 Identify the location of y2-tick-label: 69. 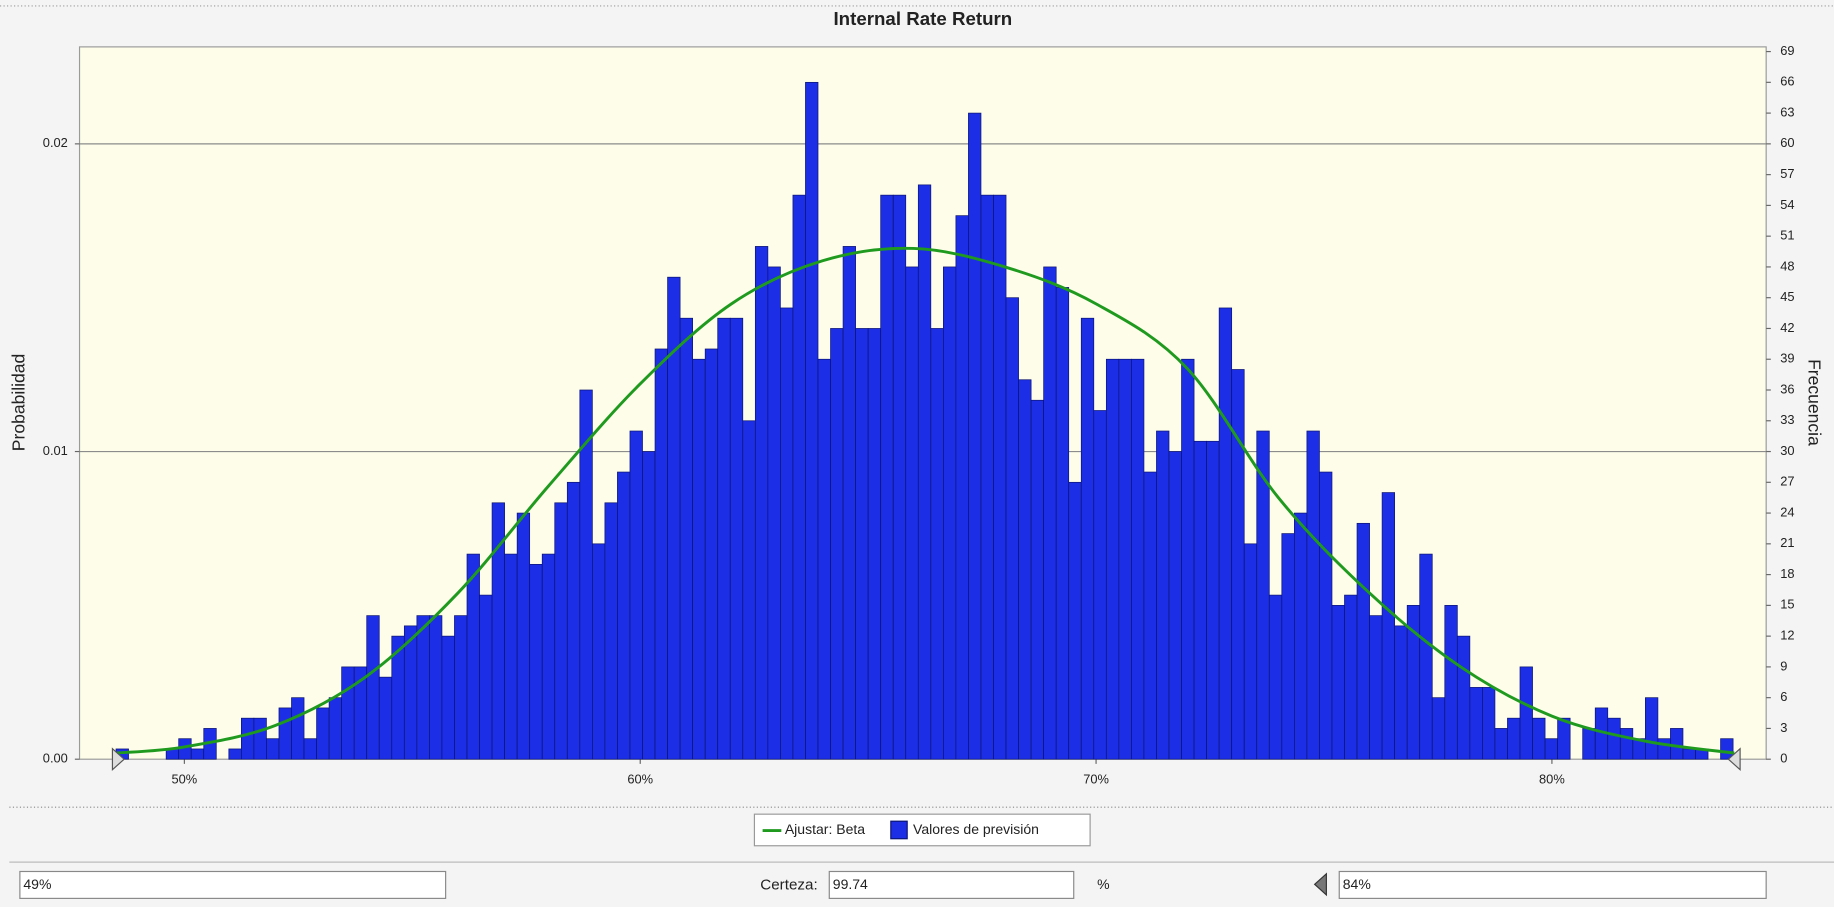
(1787, 50).